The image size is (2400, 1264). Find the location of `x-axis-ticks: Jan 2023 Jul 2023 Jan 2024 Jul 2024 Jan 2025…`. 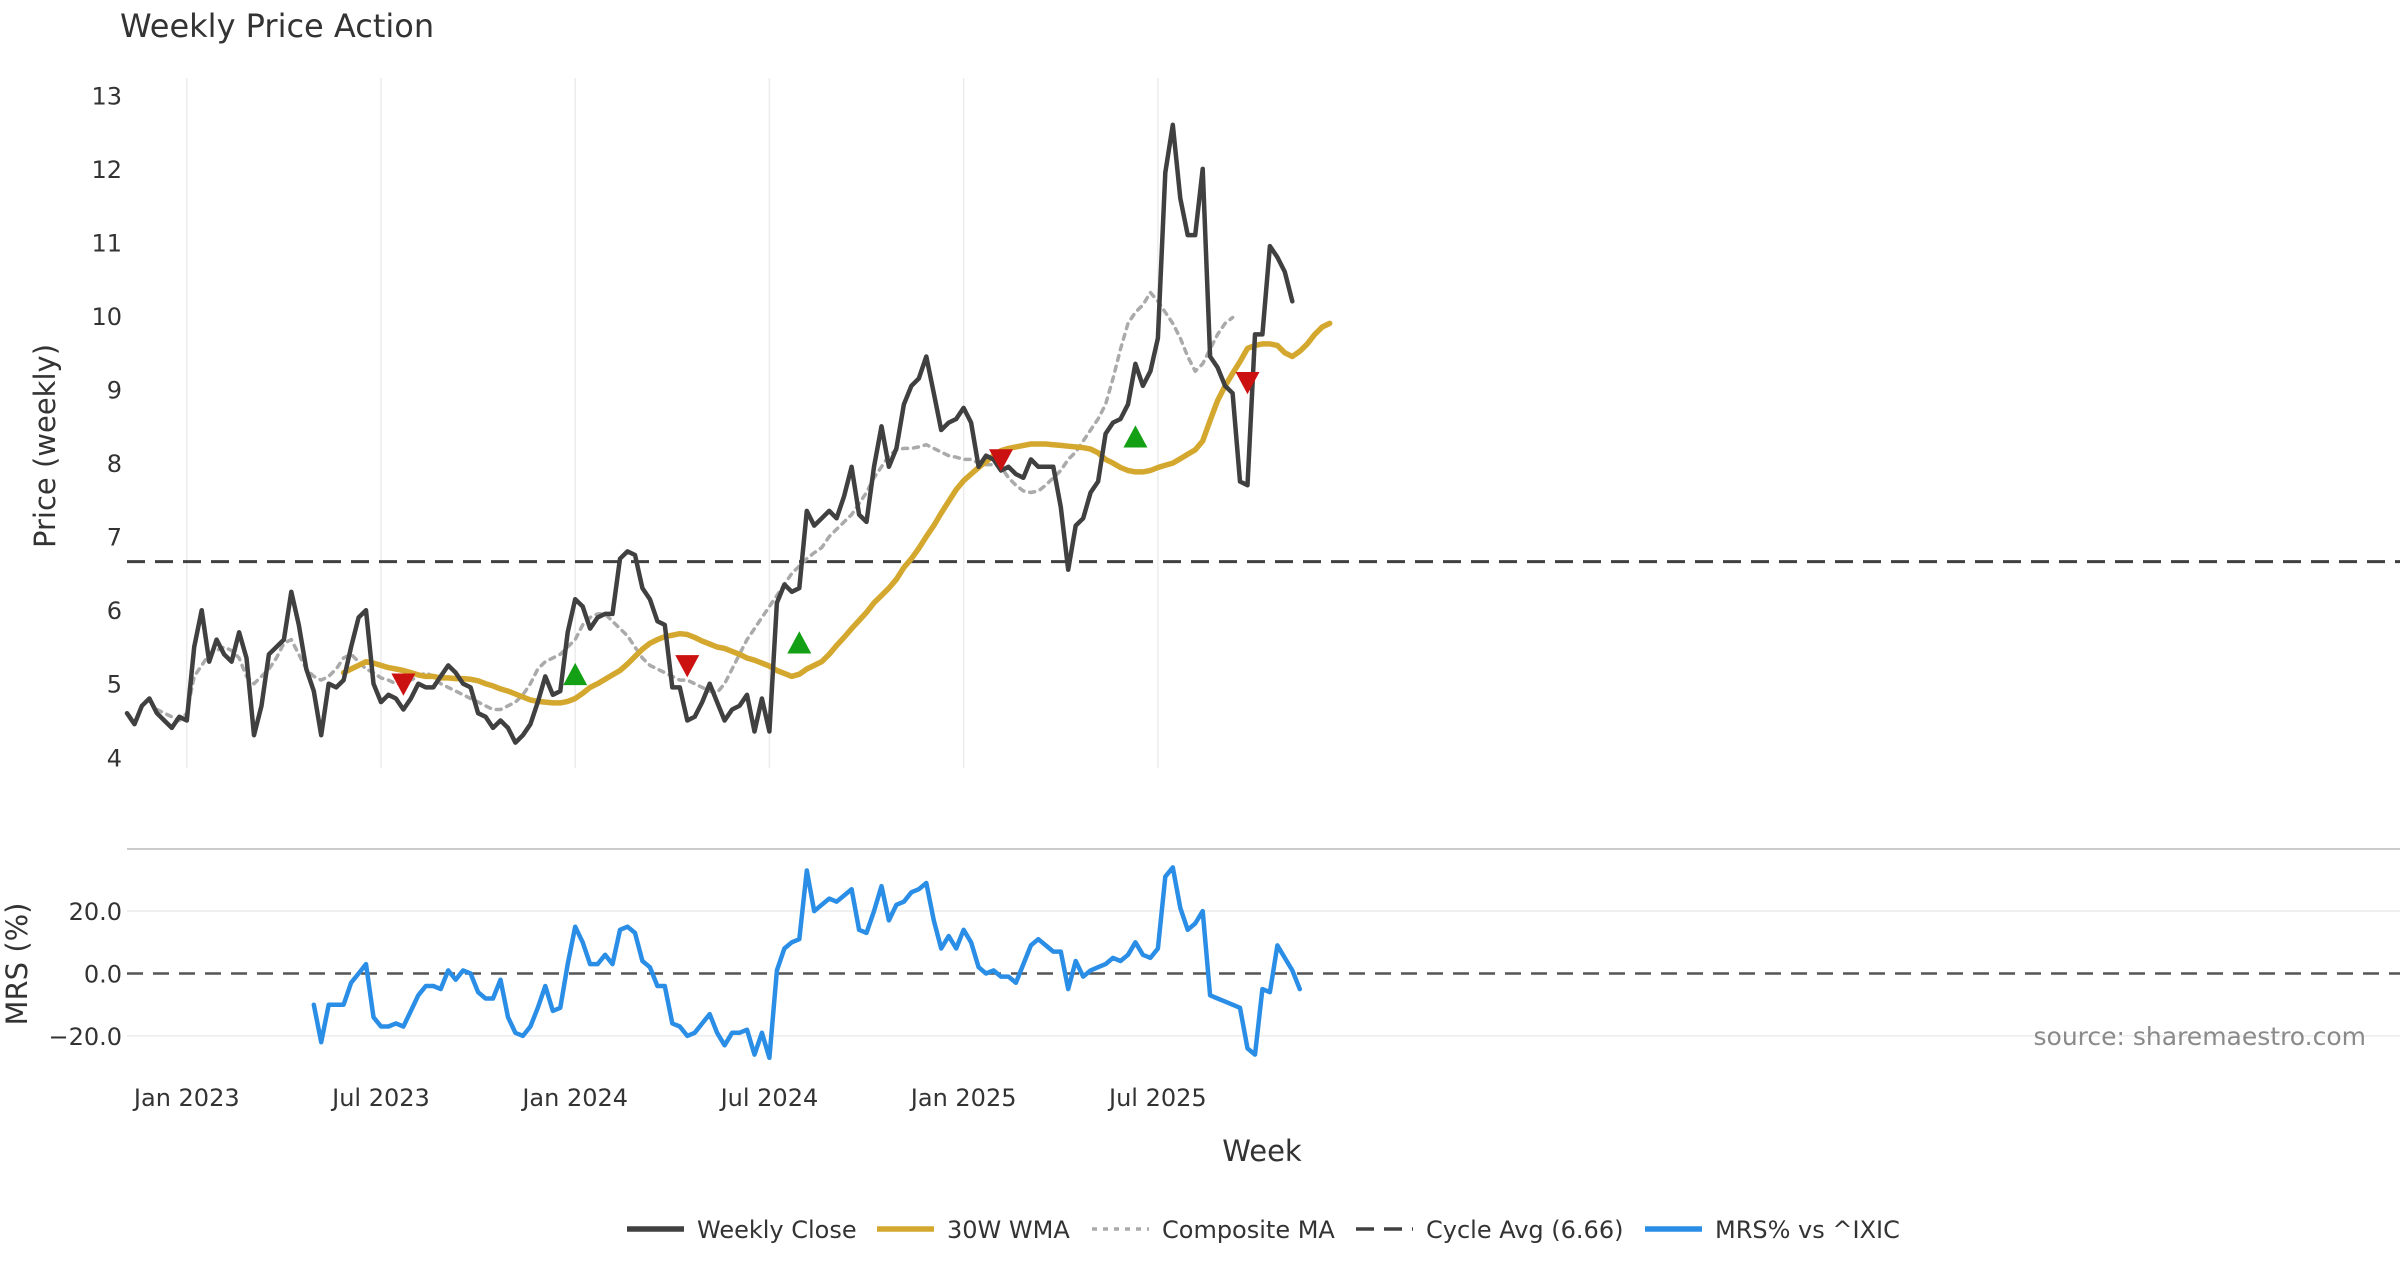

x-axis-ticks: Jan 2023 Jul 2023 Jan 2024 Jul 2024 Jan 2025… is located at coordinates (669, 1098).